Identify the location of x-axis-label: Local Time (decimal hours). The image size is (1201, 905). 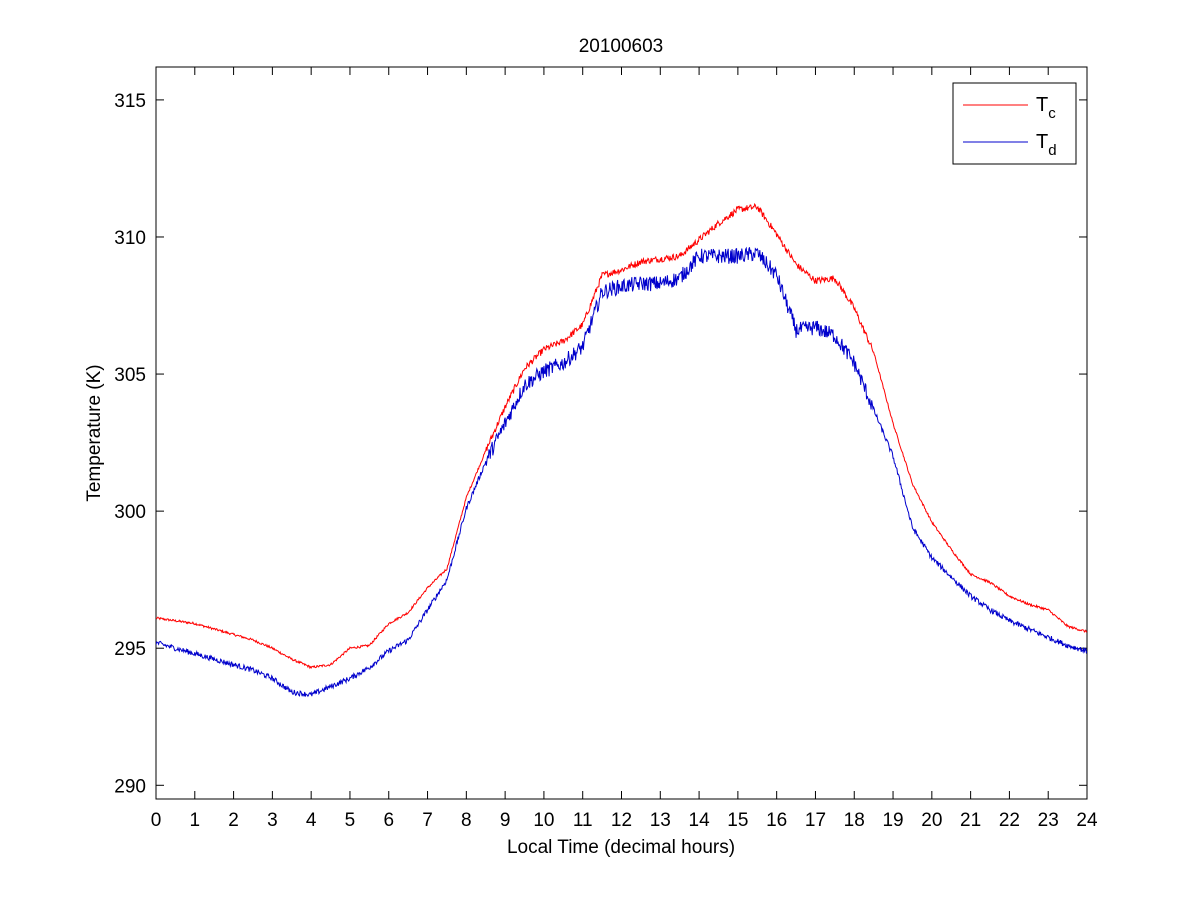
(621, 847).